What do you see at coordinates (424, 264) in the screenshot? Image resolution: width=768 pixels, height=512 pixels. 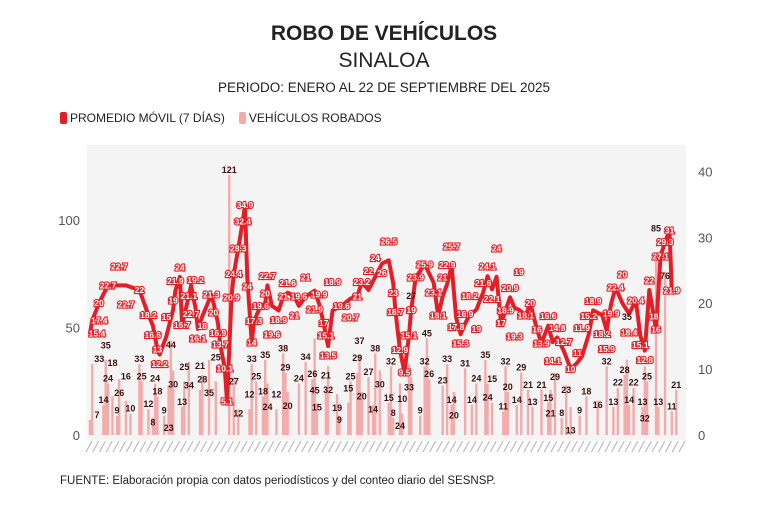 I see `line-label: 25.9` at bounding box center [424, 264].